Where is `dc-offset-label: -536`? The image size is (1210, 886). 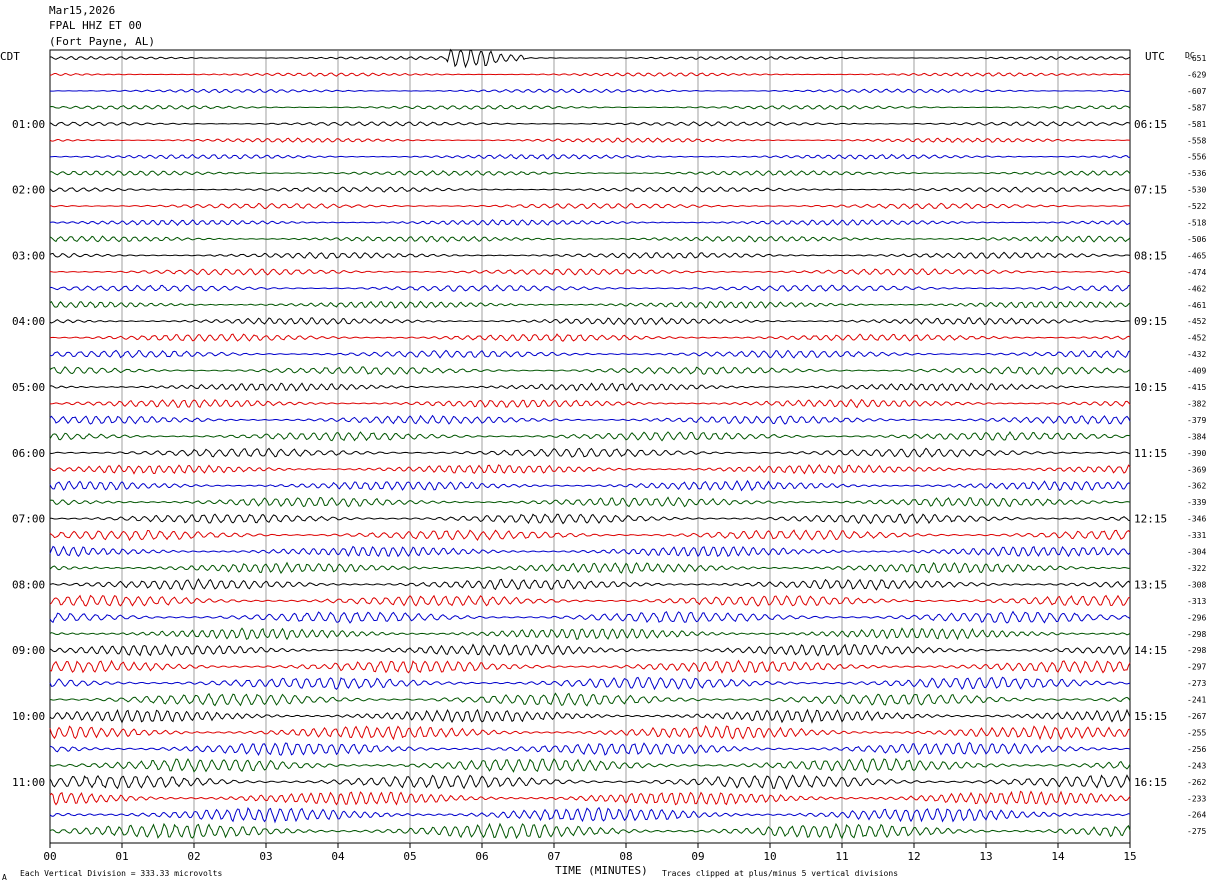
dc-offset-label: -536 is located at coordinates (1196, 173).